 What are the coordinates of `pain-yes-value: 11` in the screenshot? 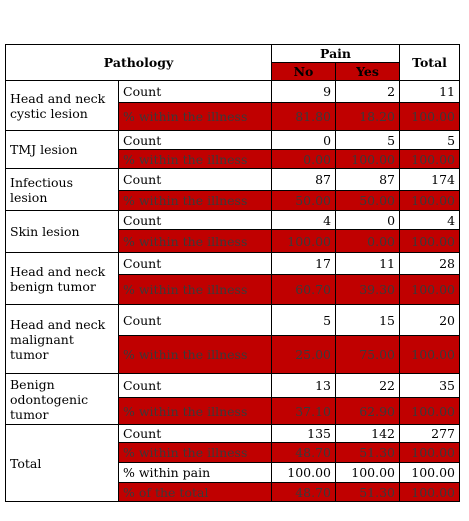 It's located at (368, 263).